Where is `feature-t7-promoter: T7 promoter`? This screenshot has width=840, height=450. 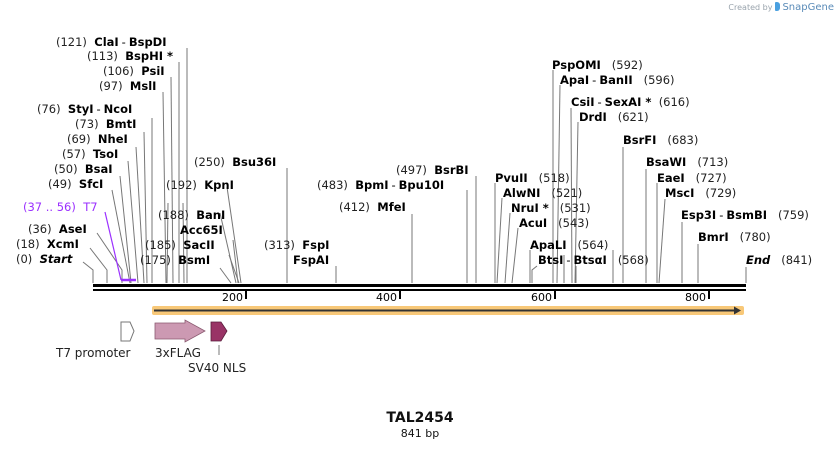
feature-t7-promoter: T7 promoter is located at coordinates (93, 353).